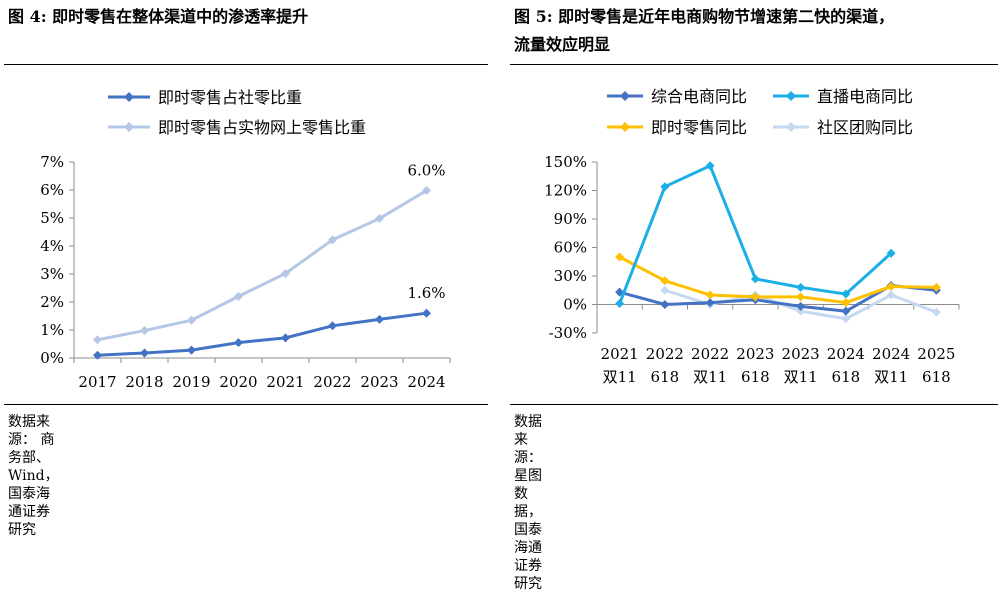  What do you see at coordinates (52, 162) in the screenshot?
I see `y-tick-label: 7%` at bounding box center [52, 162].